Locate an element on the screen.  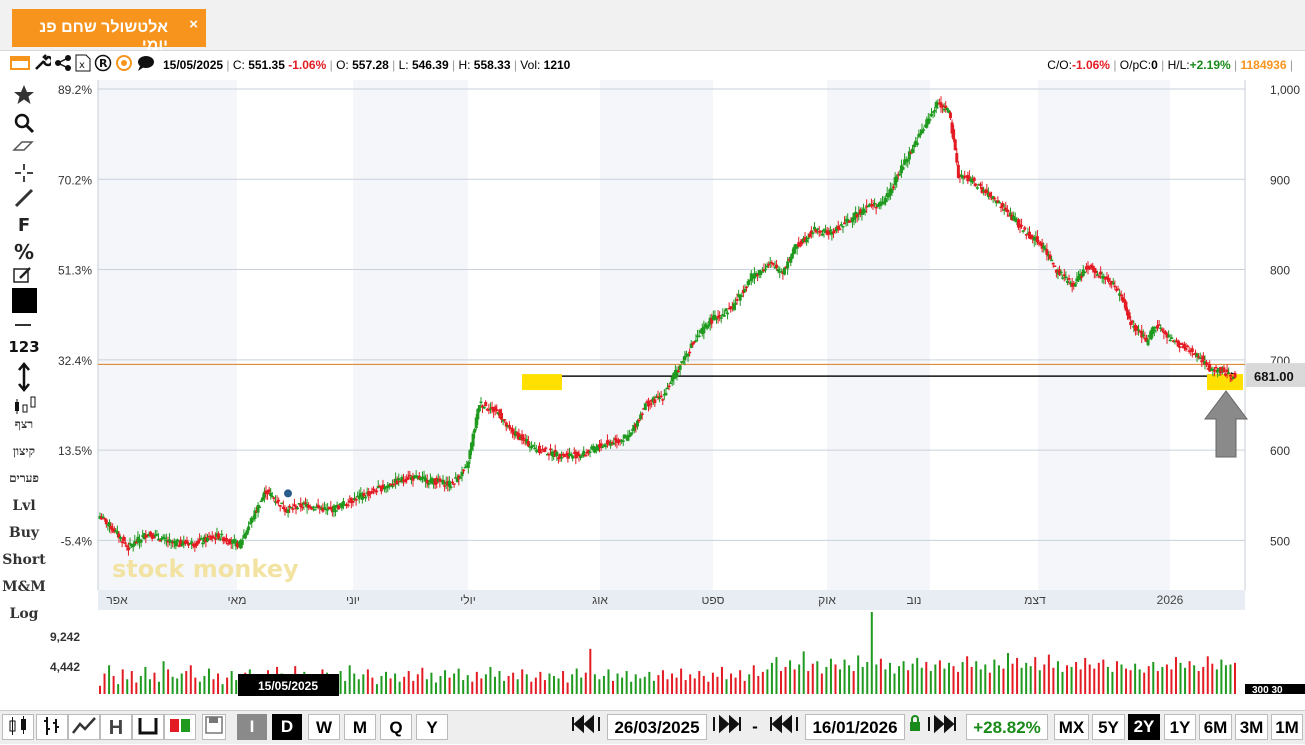
extremes-tool: קיצון is located at coordinates (24, 451).